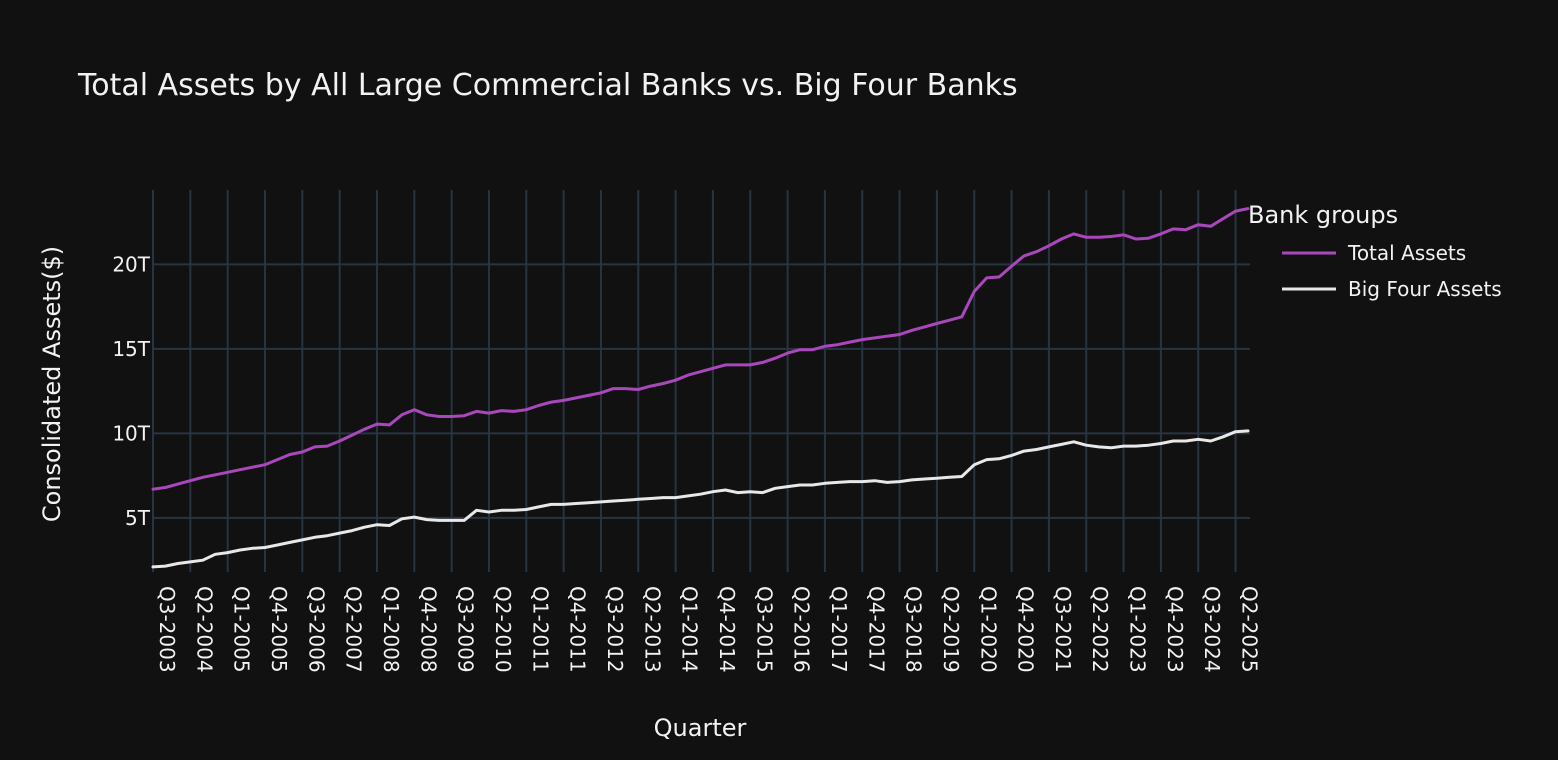 Image resolution: width=1558 pixels, height=760 pixels. I want to click on x-tick-label: Q2-2007, so click(354, 629).